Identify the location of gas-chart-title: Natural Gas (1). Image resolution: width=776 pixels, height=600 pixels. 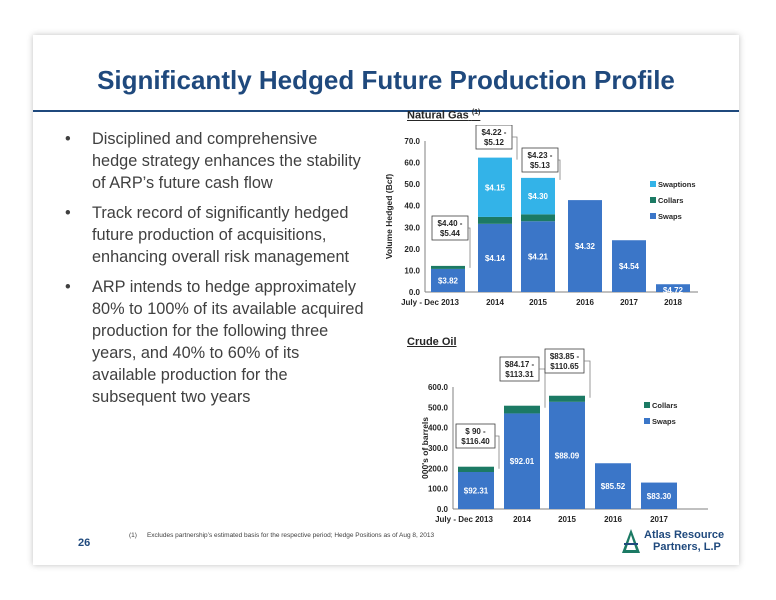
(443, 115).